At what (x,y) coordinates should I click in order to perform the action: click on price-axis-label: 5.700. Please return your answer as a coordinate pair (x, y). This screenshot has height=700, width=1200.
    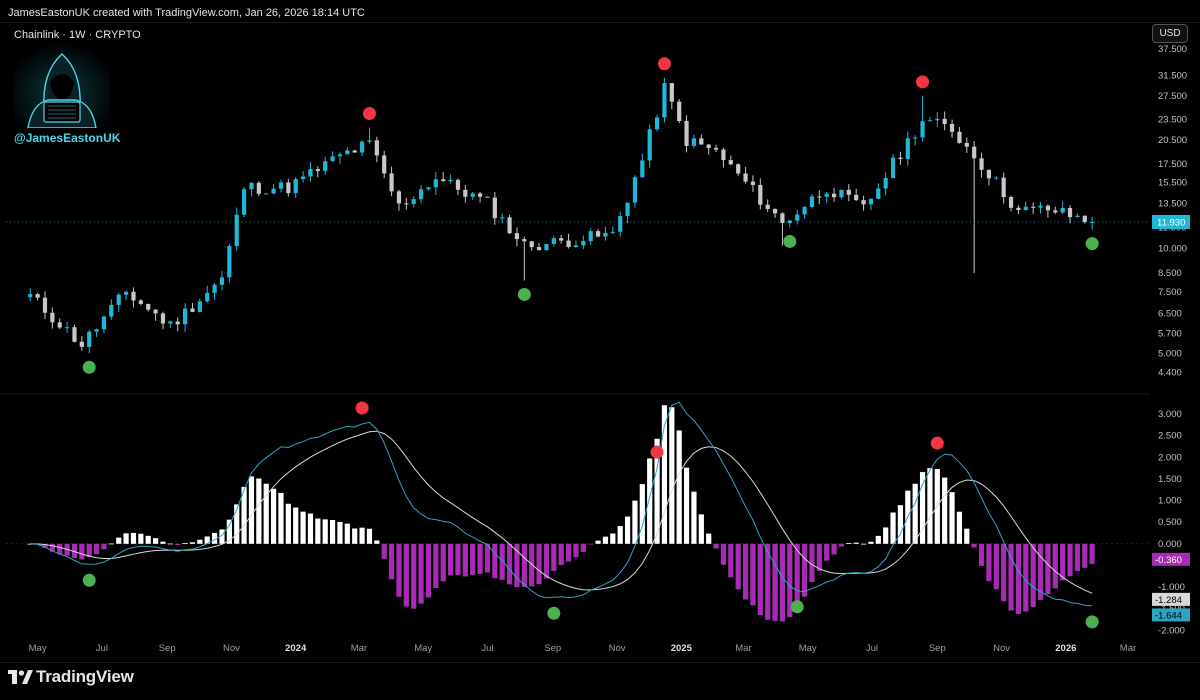
    Looking at the image, I should click on (1170, 334).